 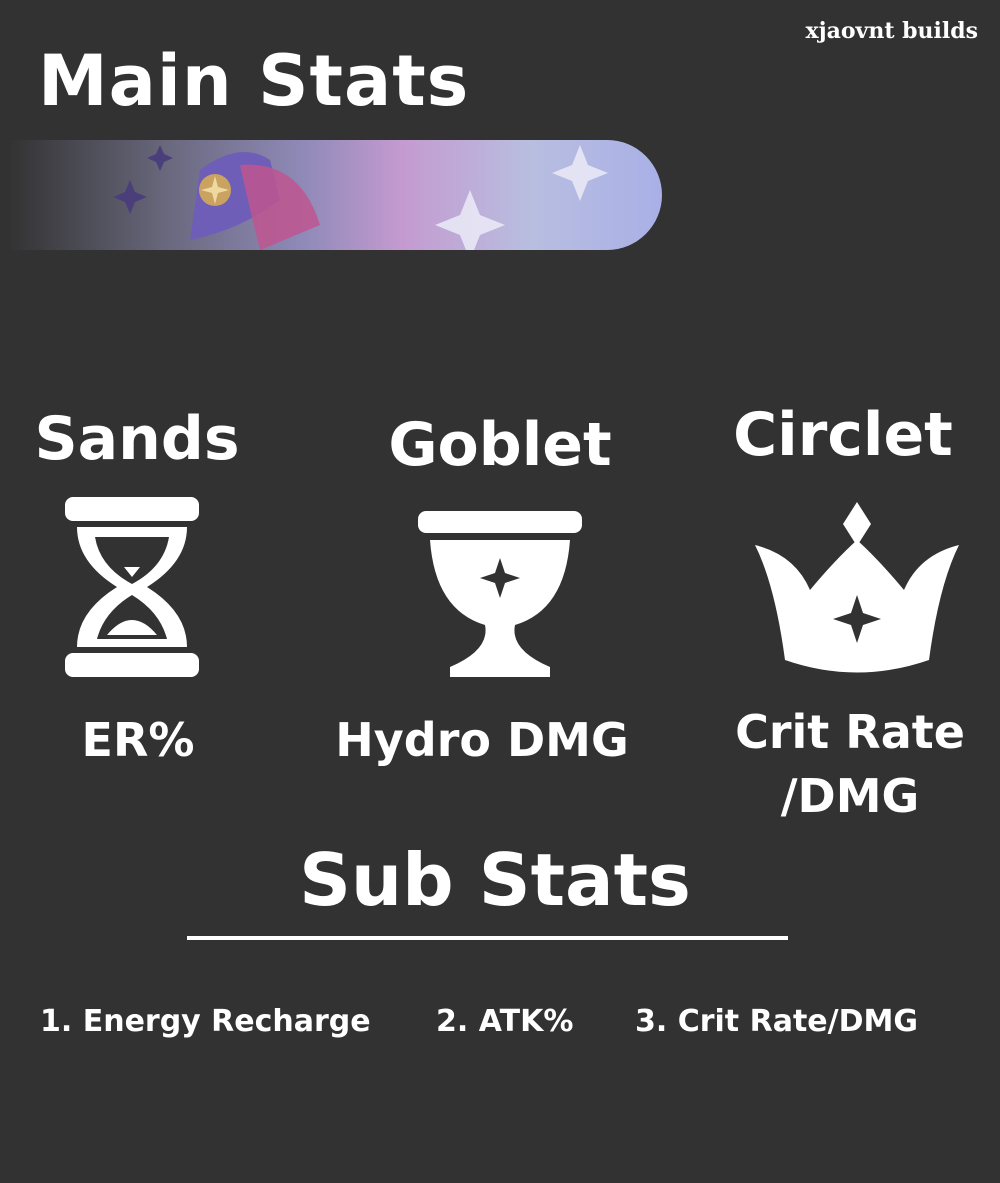 I want to click on circlet-main-stat-line2: /DMG, so click(x=850, y=796).